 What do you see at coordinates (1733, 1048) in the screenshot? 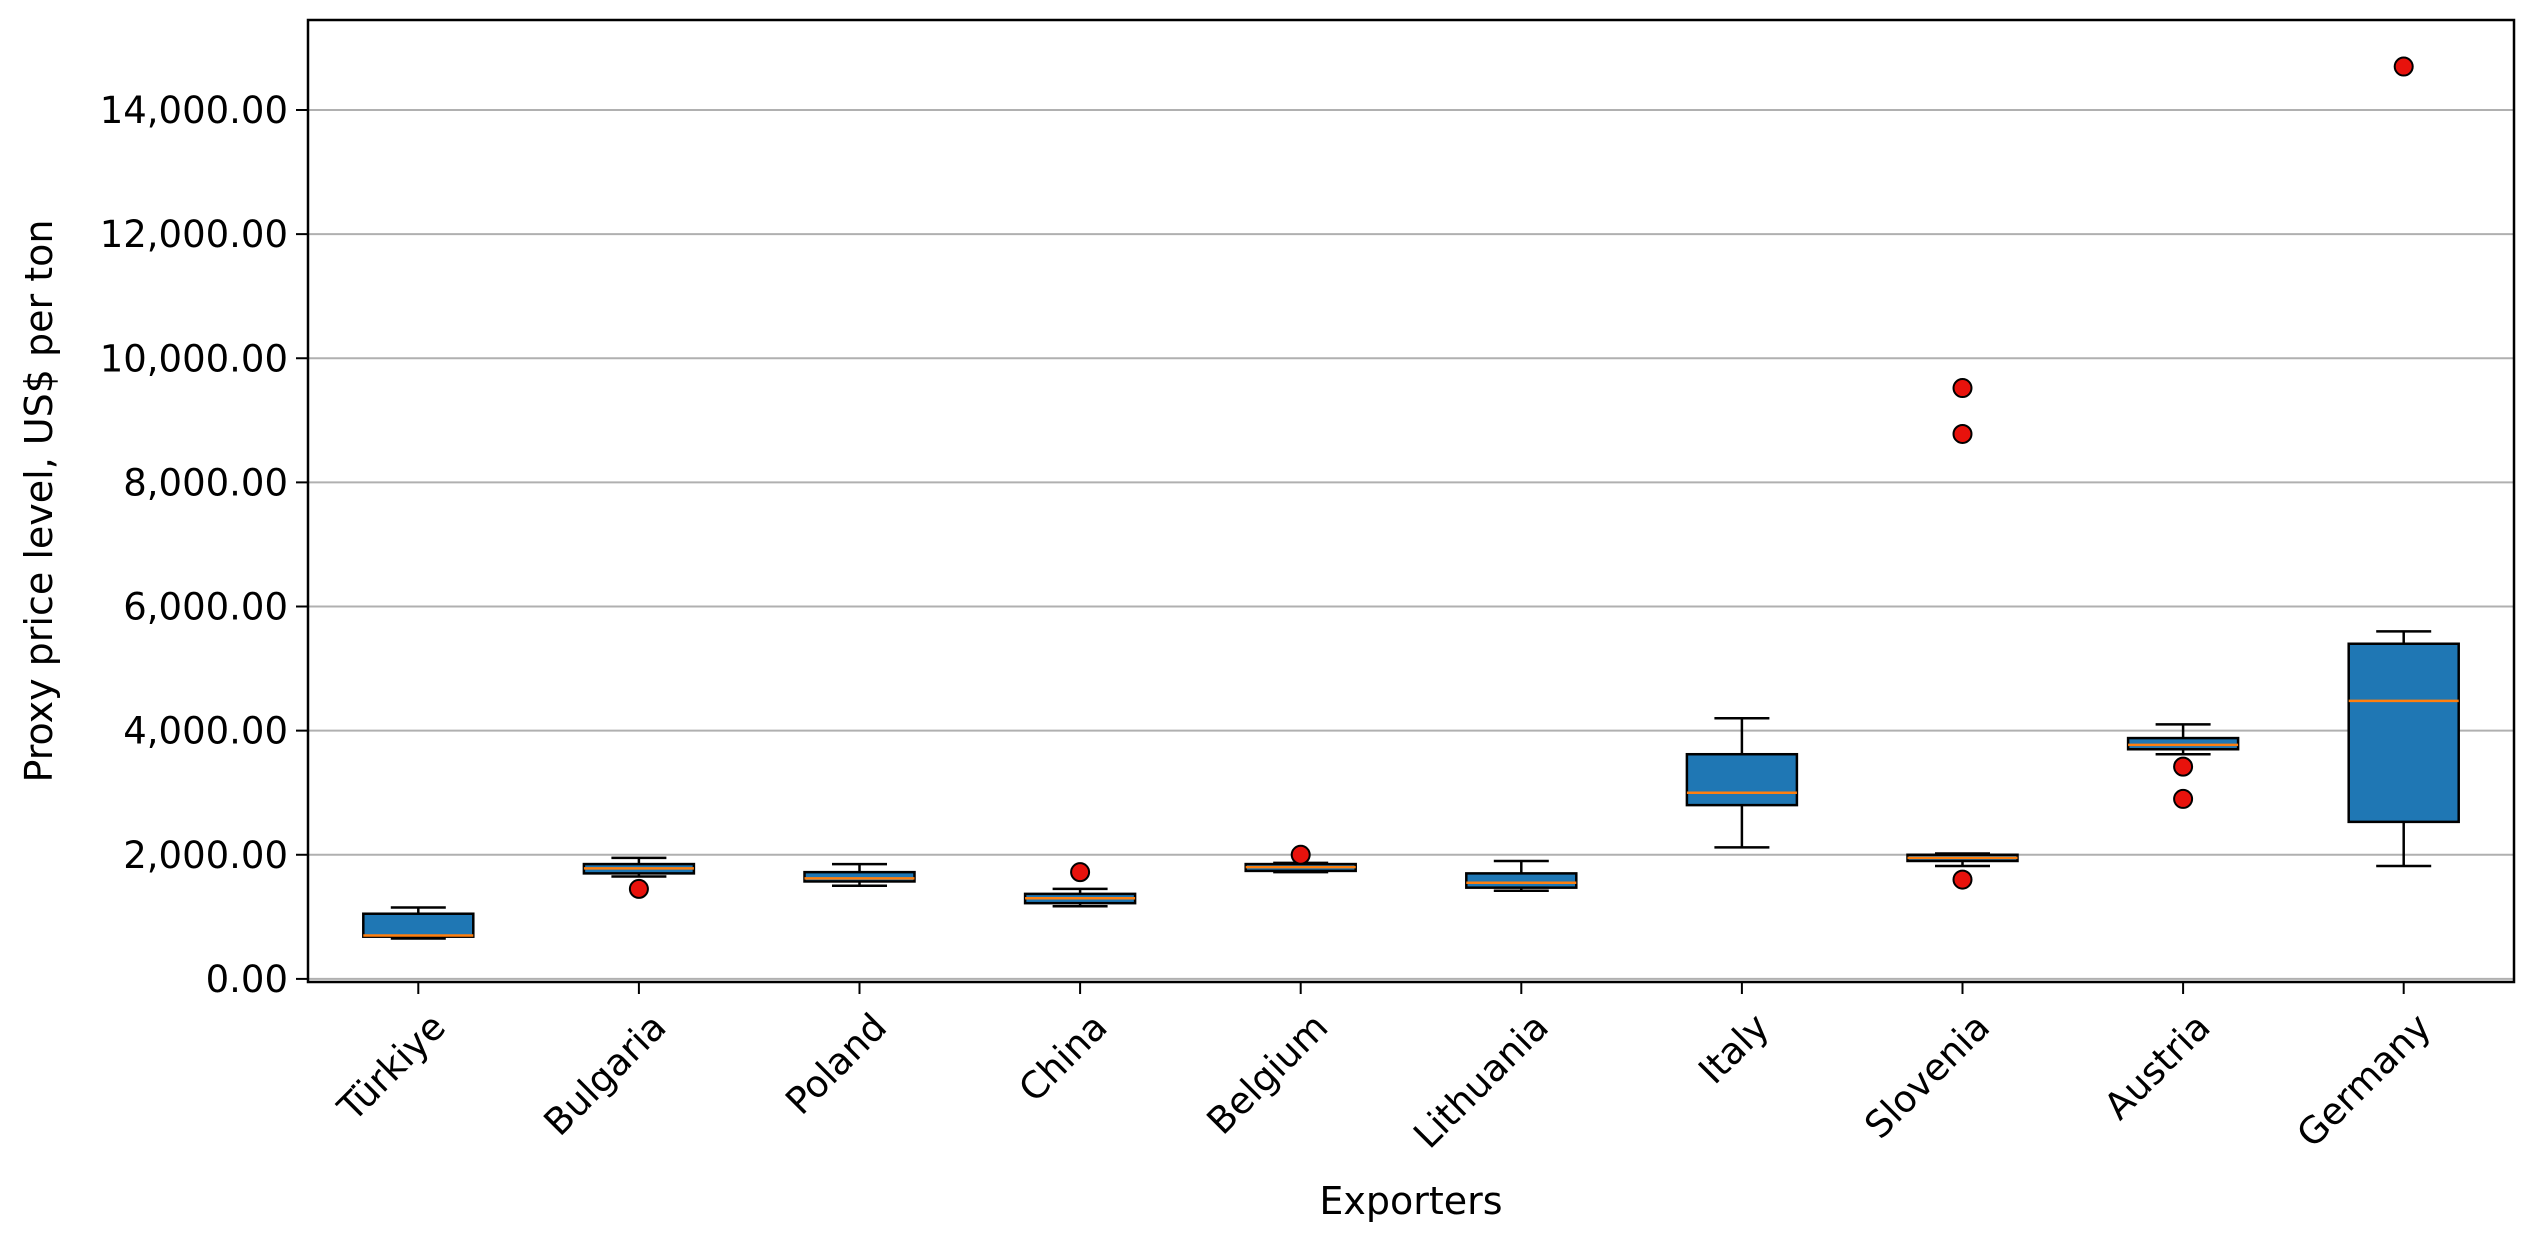
I see `x-tick-label: Italy` at bounding box center [1733, 1048].